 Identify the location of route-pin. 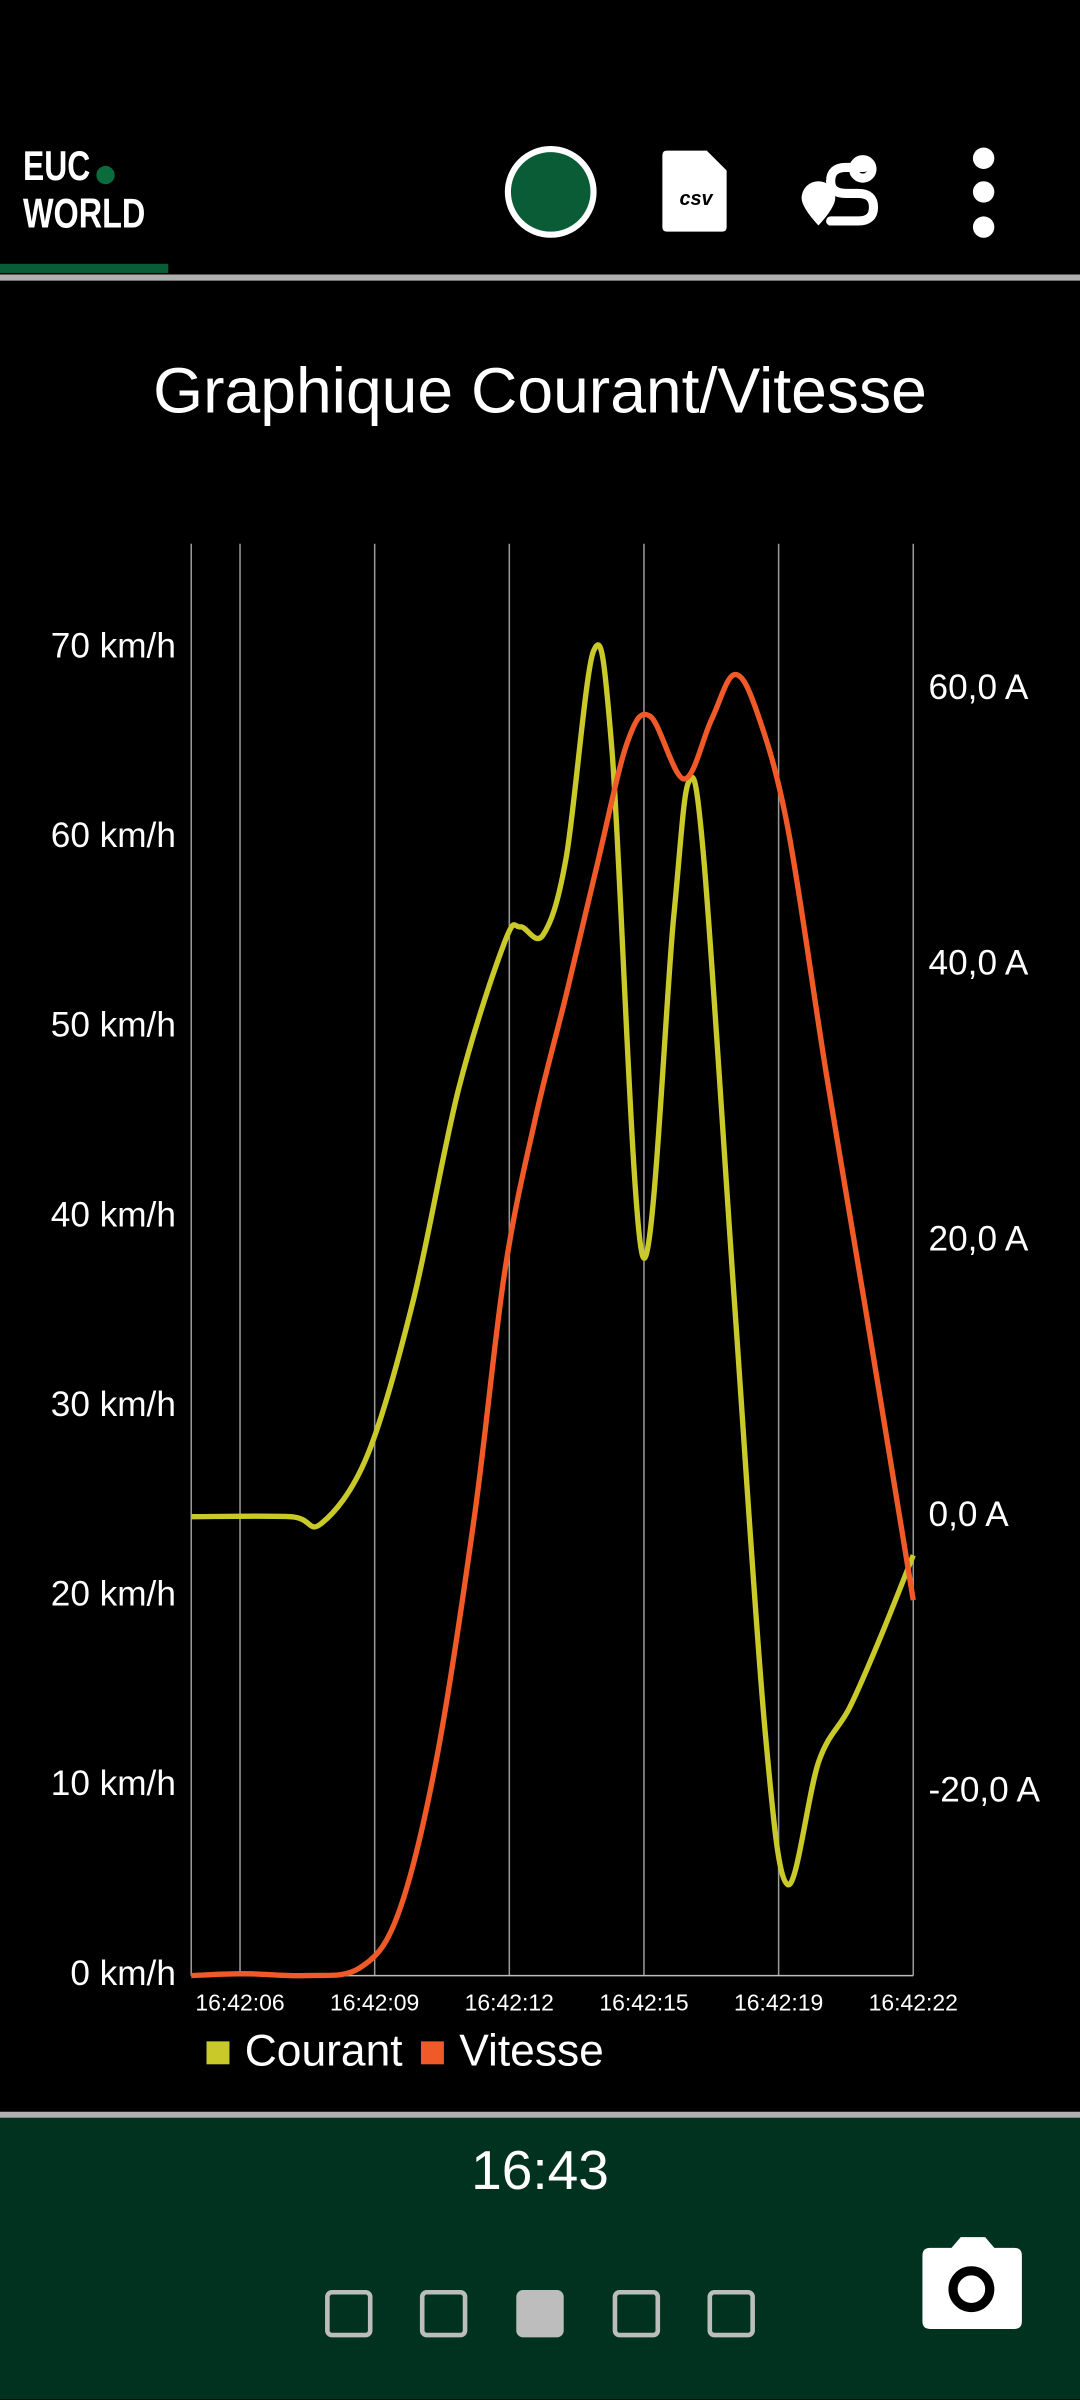
(818, 203).